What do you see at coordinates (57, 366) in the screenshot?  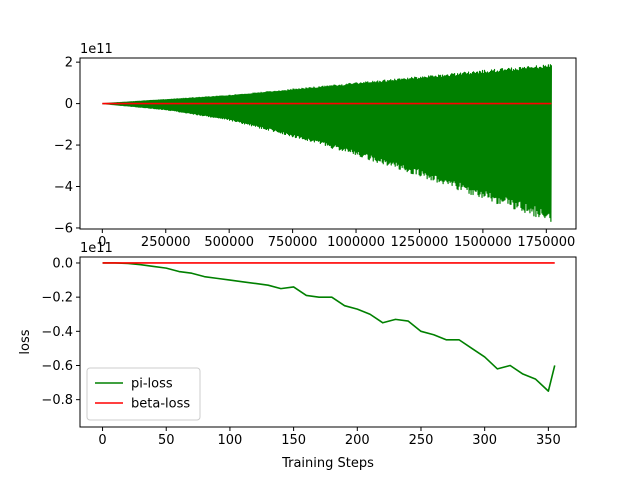 I see `y-tick-label: −0.6` at bounding box center [57, 366].